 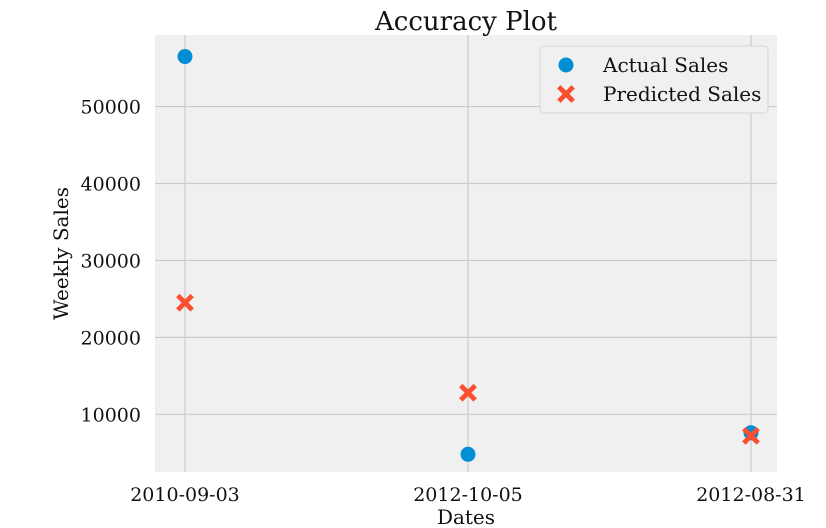 I want to click on y-tick-label: 50000, so click(x=111, y=108).